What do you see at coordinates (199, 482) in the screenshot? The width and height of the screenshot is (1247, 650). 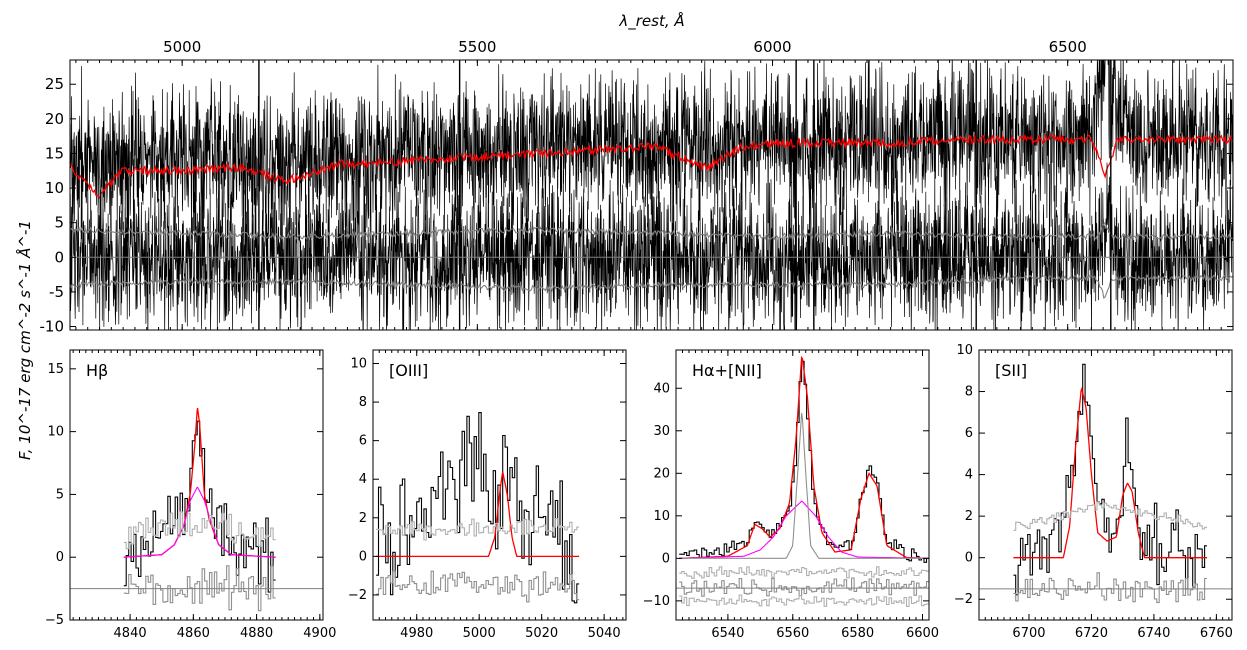 I see `hbeta-best-fit-model-line` at bounding box center [199, 482].